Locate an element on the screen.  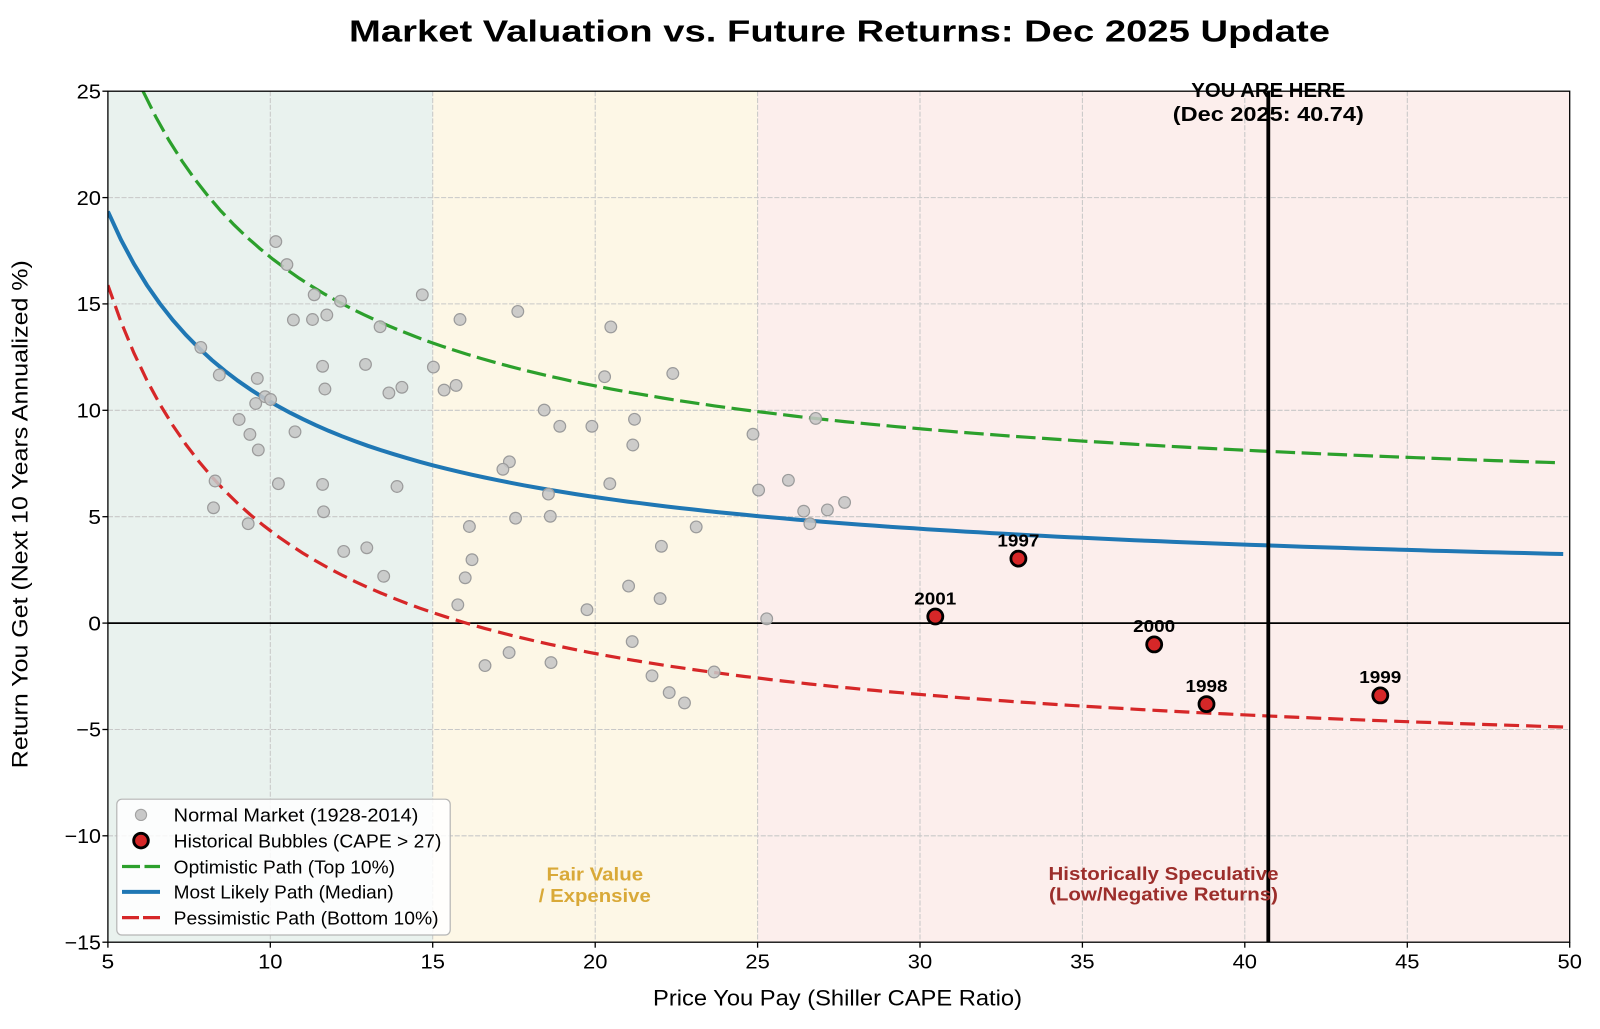
svg-text: Optimistic Path (Top 10%) is located at coordinates (284, 866).